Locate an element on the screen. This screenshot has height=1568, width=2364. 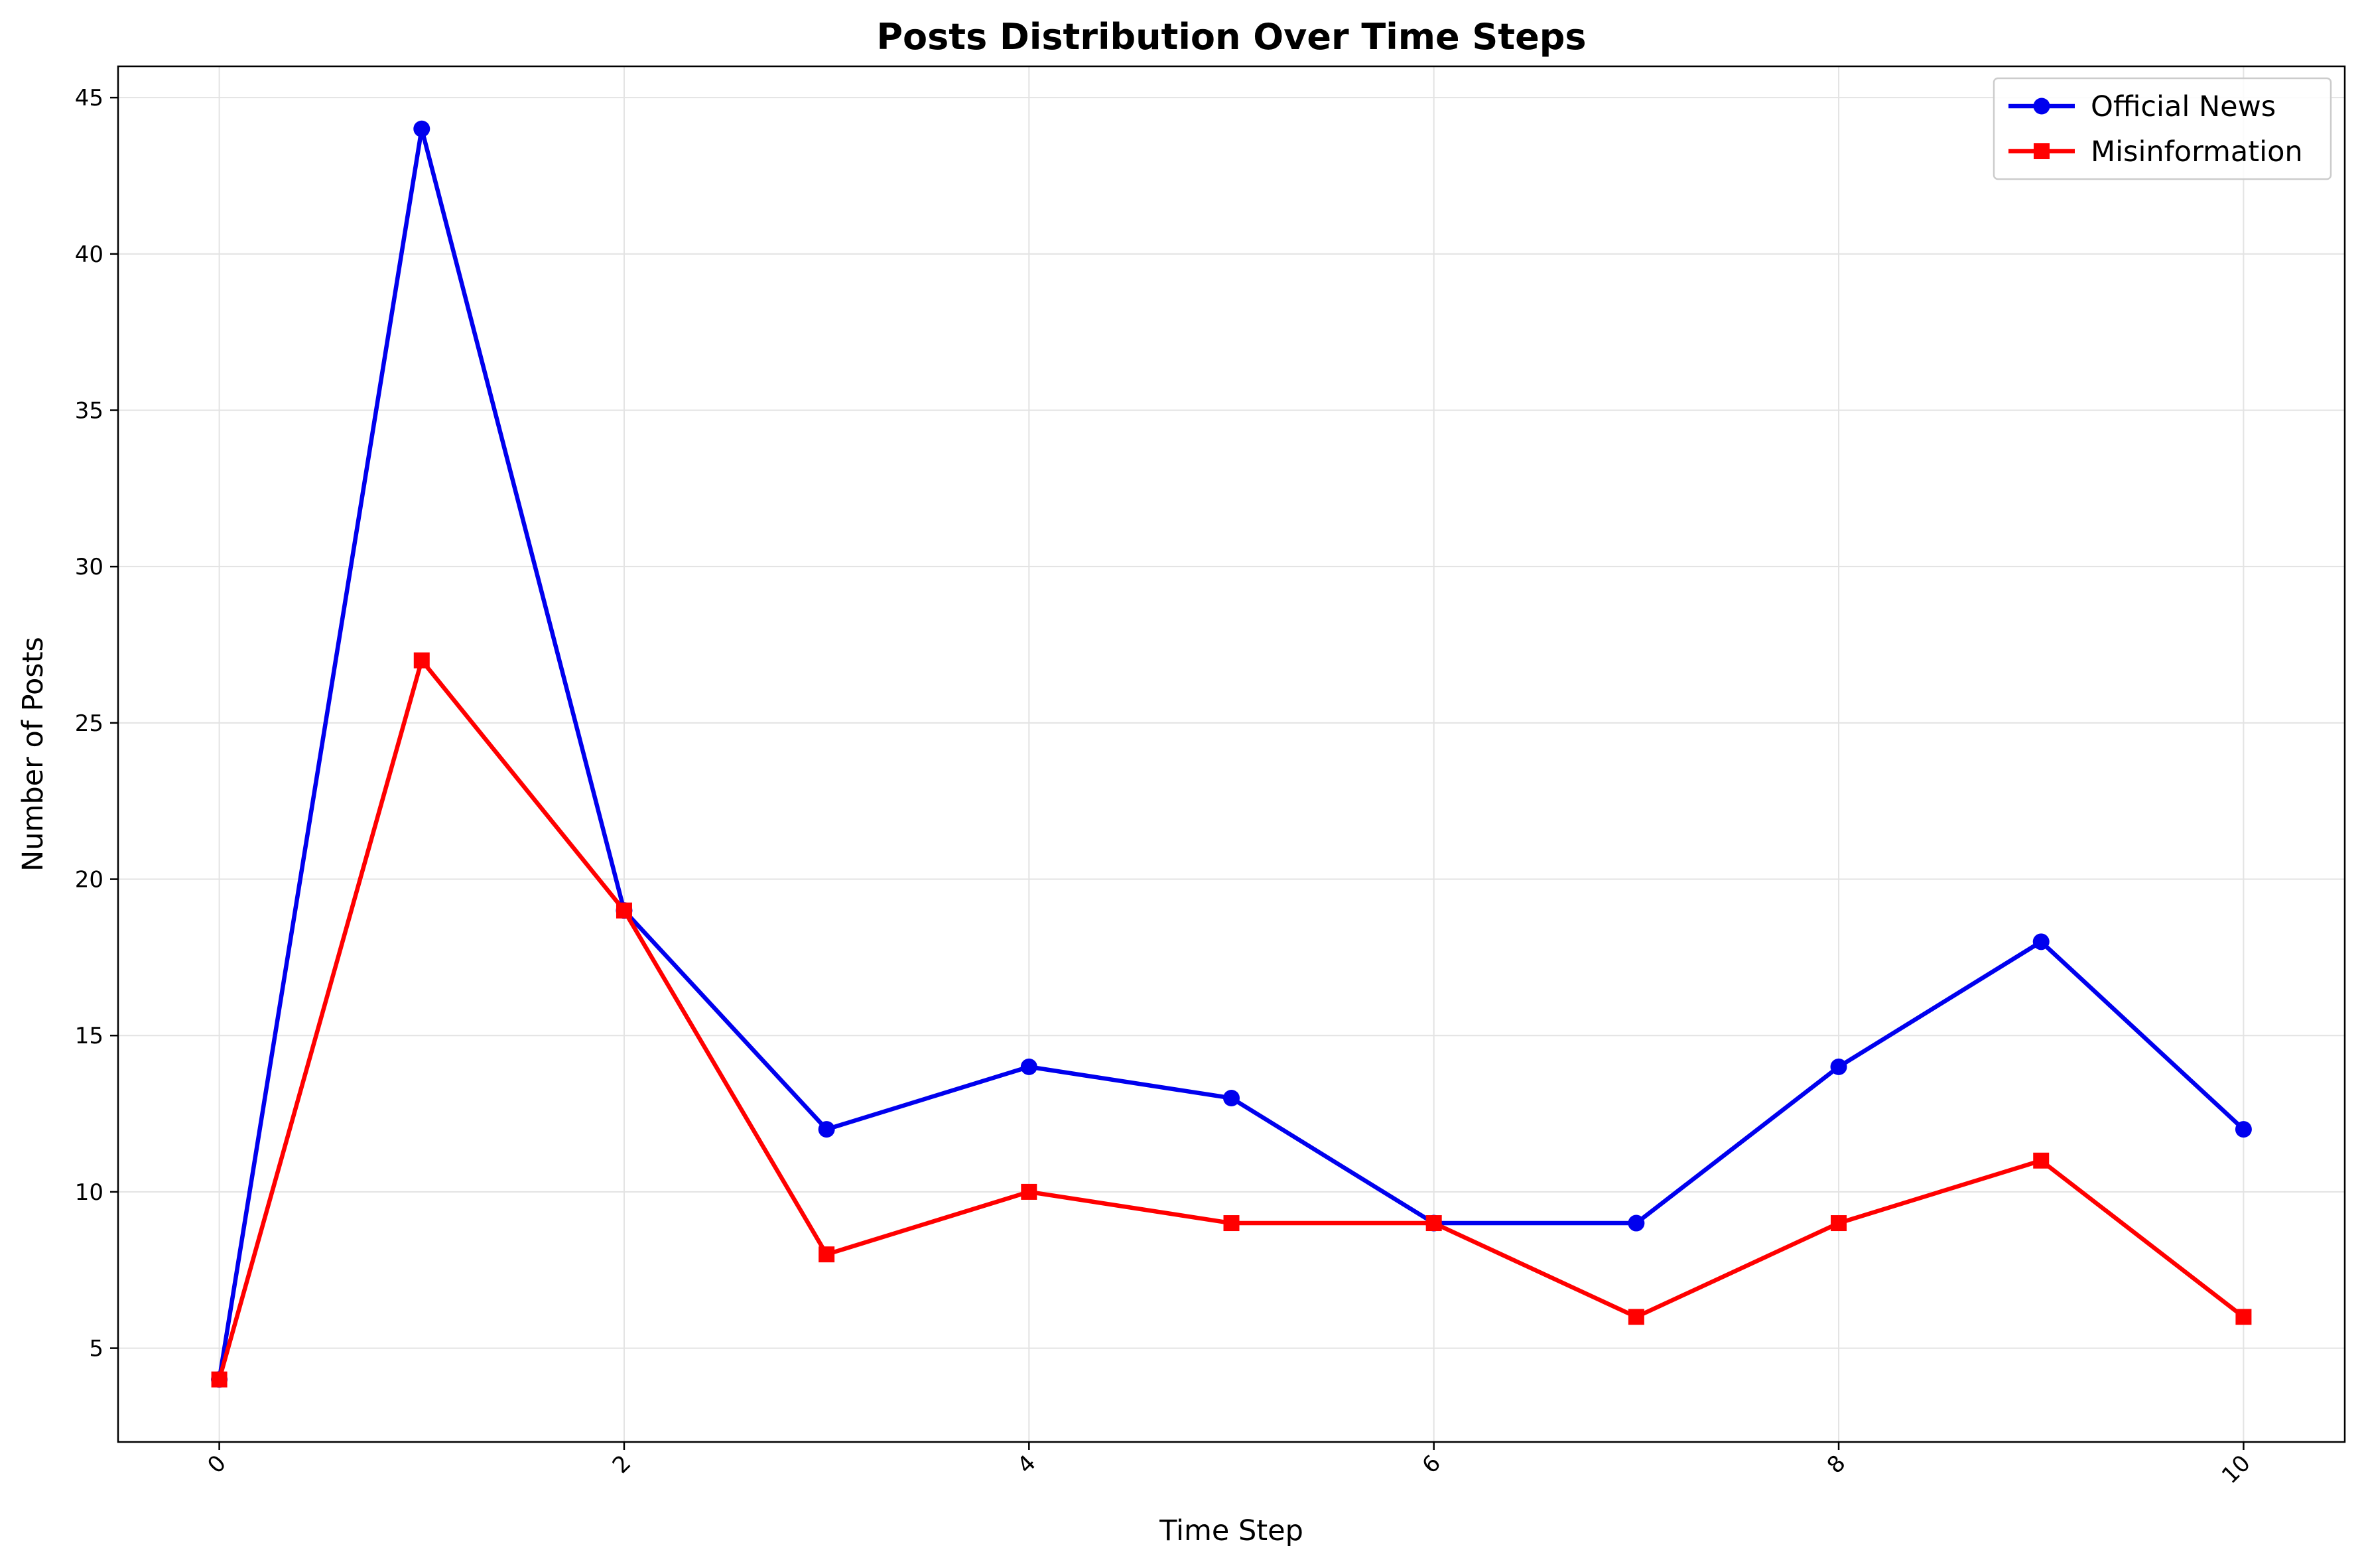
y-tick-label: 15 is located at coordinates (89, 1036).